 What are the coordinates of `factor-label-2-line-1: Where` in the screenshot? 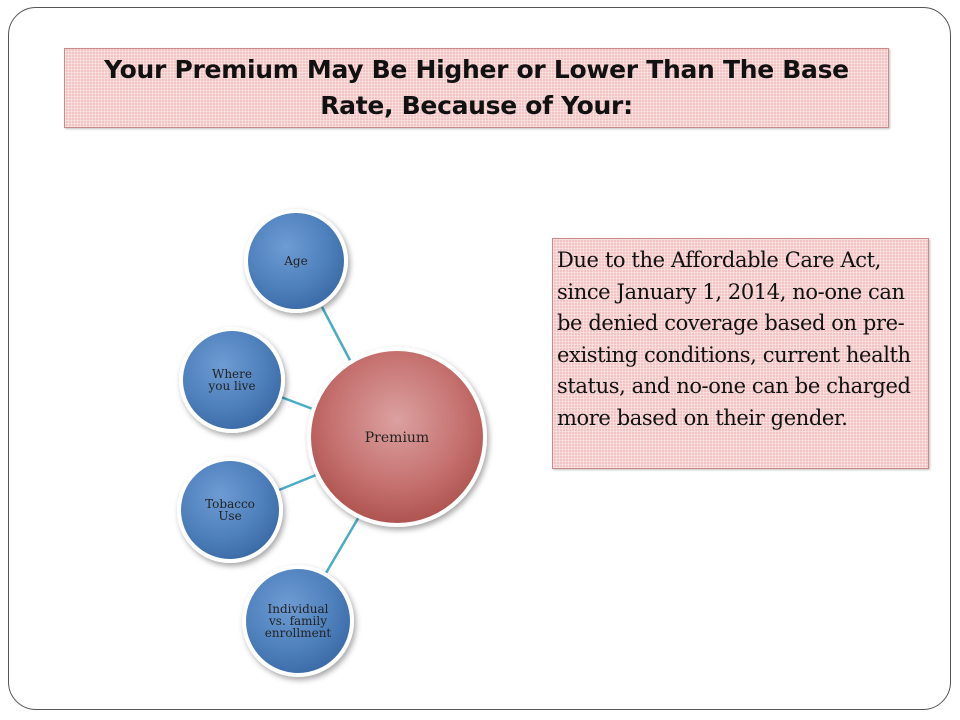 It's located at (232, 374).